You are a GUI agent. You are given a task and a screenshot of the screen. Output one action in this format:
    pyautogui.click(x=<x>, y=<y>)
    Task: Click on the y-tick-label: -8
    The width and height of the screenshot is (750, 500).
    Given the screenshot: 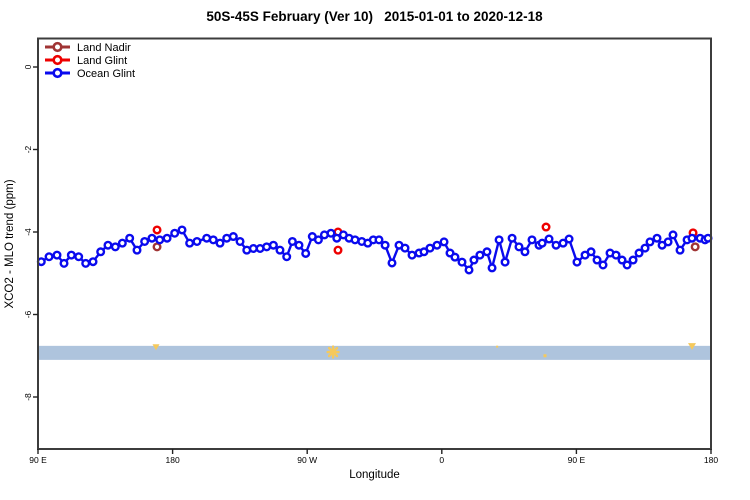 What is the action you would take?
    pyautogui.click(x=28, y=397)
    